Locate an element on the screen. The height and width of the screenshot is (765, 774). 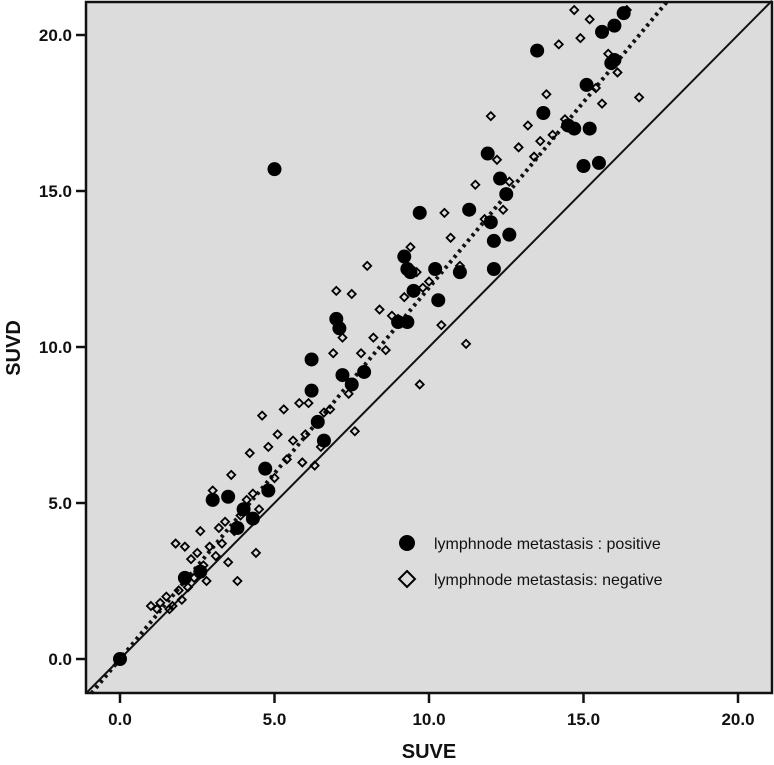
legend-filled-circle-icon is located at coordinates (407, 543).